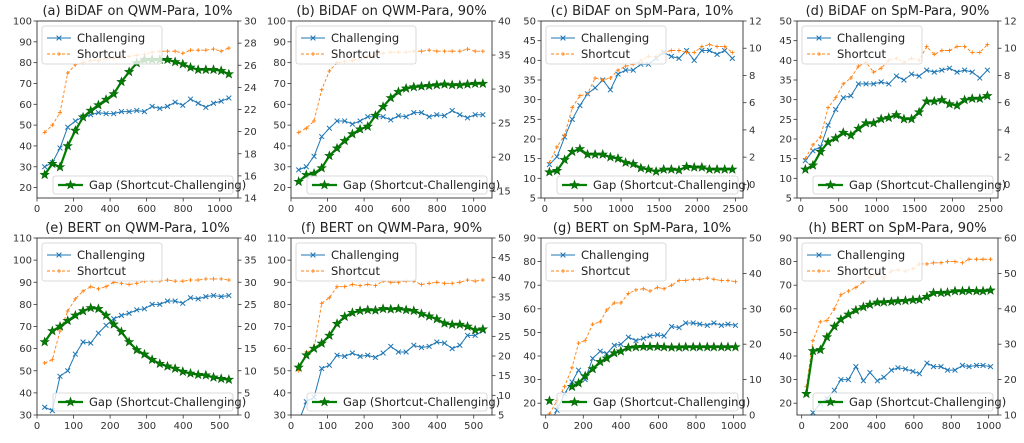  What do you see at coordinates (642, 228) in the screenshot?
I see `subplot-title: (g) BERT on SpM-Para, 10%` at bounding box center [642, 228].